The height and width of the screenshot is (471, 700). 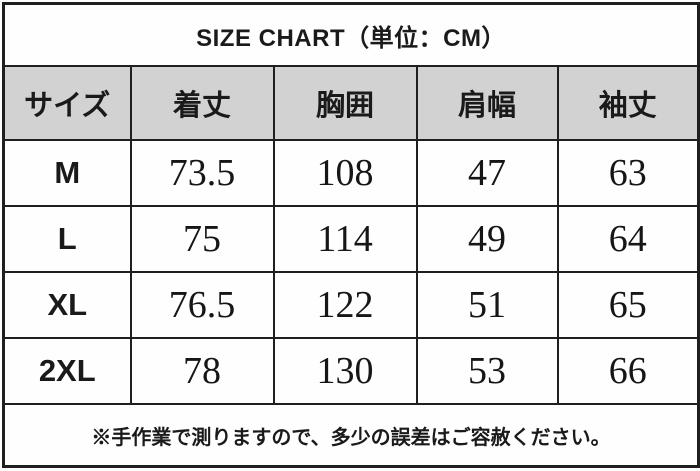 I want to click on length-value: 78, so click(x=202, y=371).